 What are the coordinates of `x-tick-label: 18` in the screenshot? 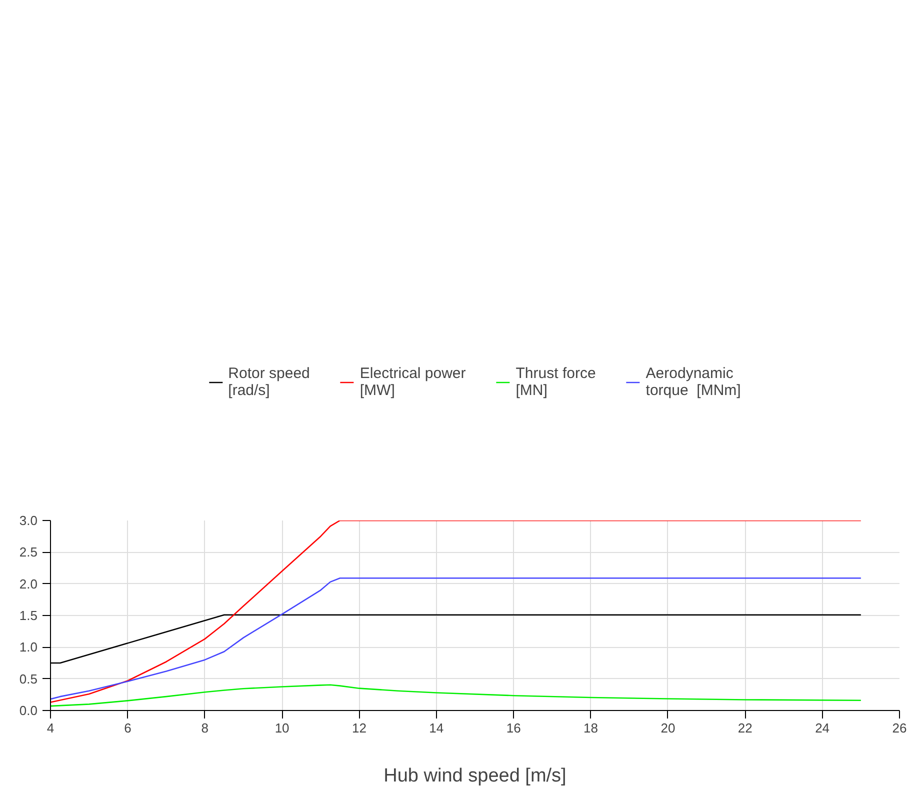 It's located at (591, 728).